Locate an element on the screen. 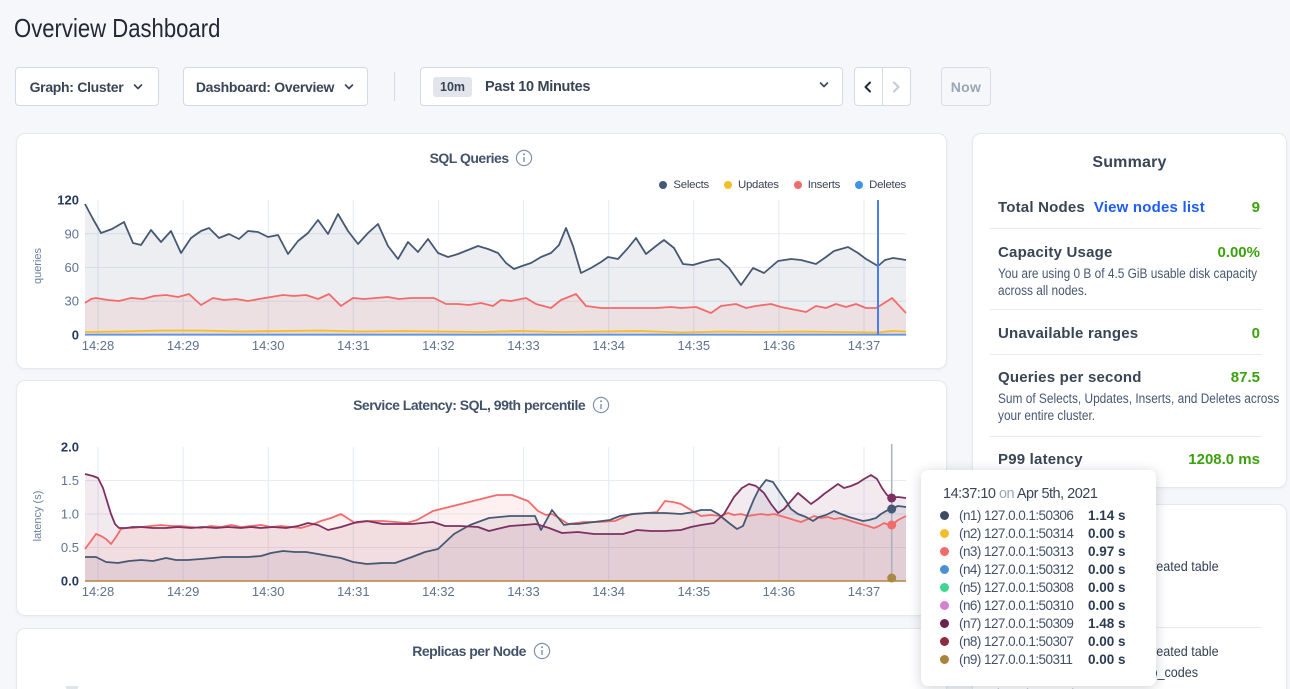 Image resolution: width=1290 pixels, height=689 pixels. svg-text: 90 is located at coordinates (72, 233).